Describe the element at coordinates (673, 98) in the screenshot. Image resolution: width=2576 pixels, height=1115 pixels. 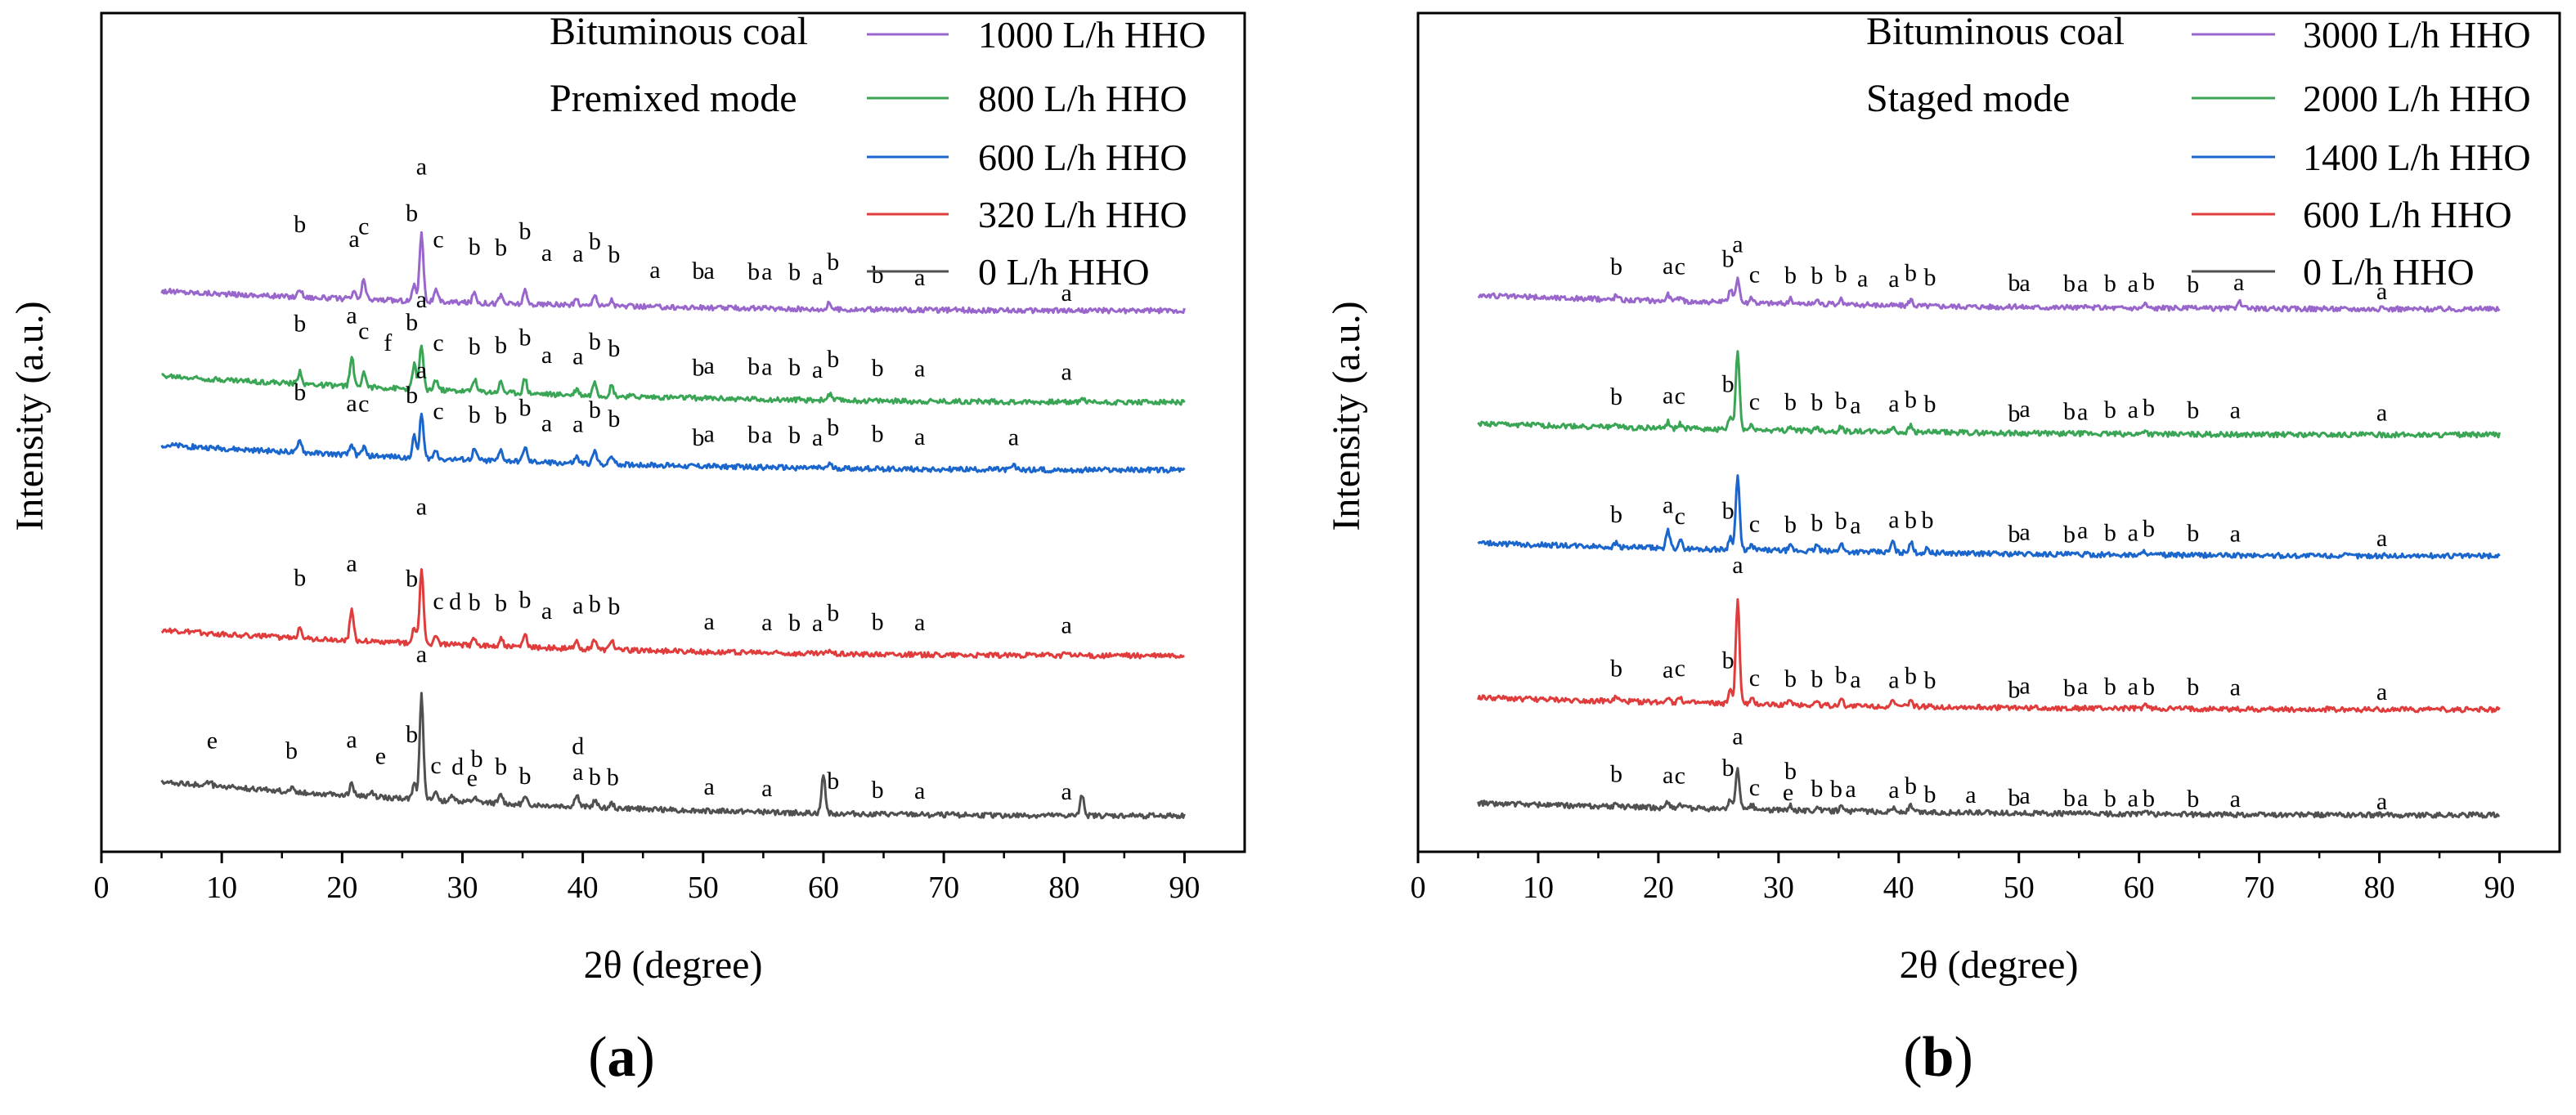
I see `mode-annotation: Premixed mode` at that location.